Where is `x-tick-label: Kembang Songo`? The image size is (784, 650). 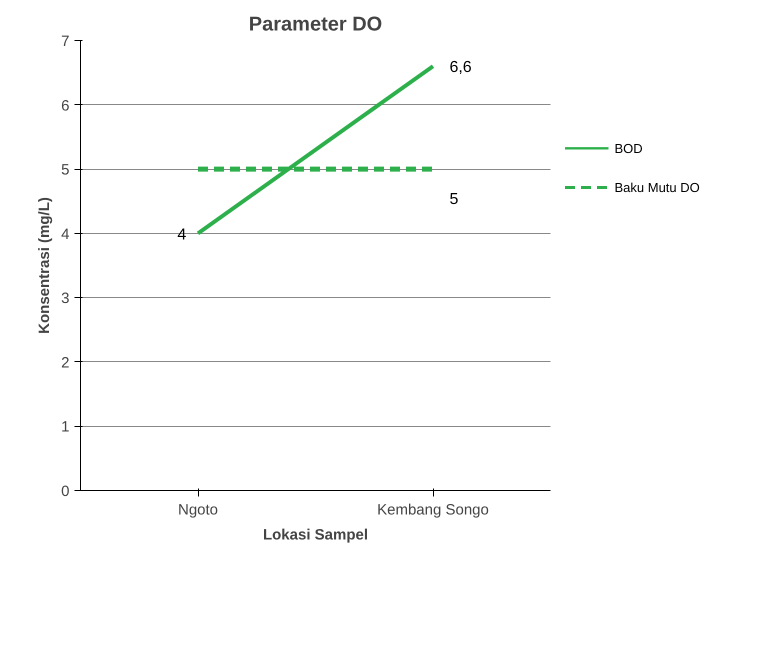 x-tick-label: Kembang Songo is located at coordinates (433, 510).